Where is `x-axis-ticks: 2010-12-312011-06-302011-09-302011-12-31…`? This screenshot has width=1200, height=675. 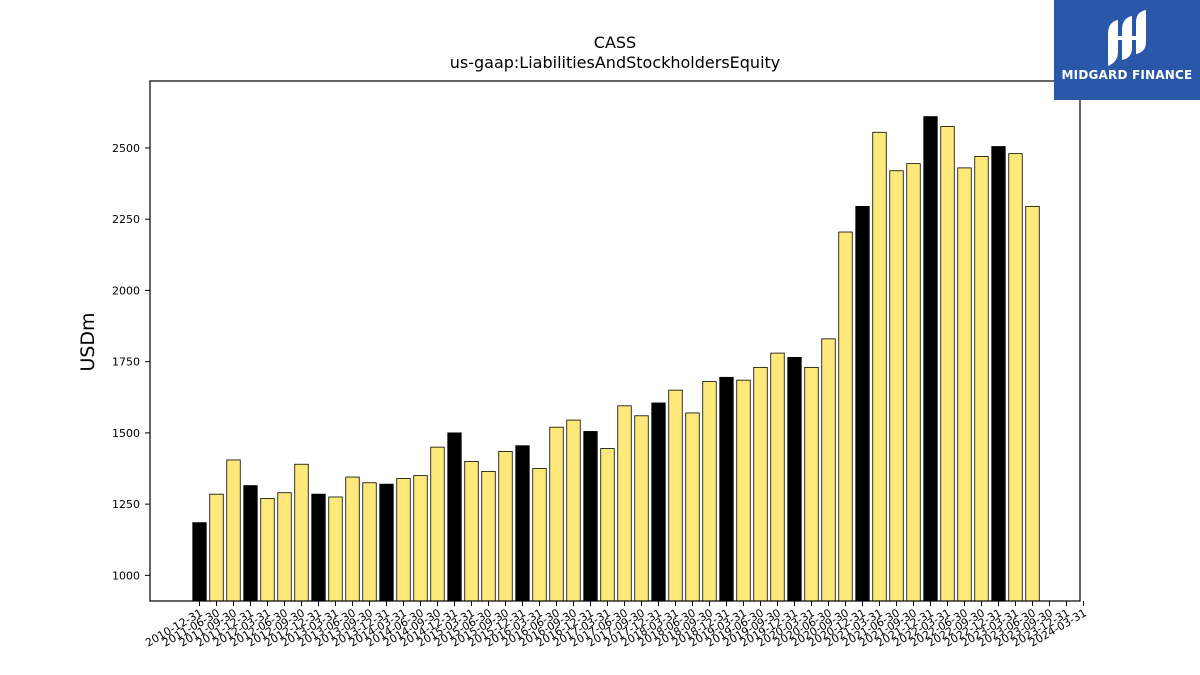 x-axis-ticks: 2010-12-312011-06-302011-09-302011-12-31… is located at coordinates (616, 625).